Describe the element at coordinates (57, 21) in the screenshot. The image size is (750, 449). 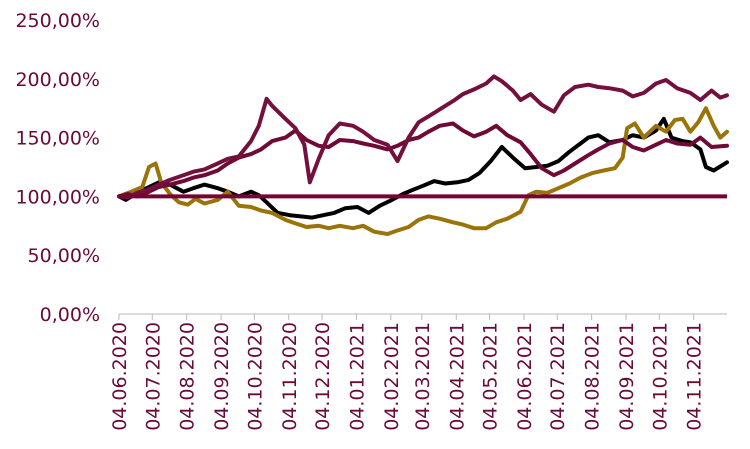
I see `y-tick-label: 250,00%` at that location.